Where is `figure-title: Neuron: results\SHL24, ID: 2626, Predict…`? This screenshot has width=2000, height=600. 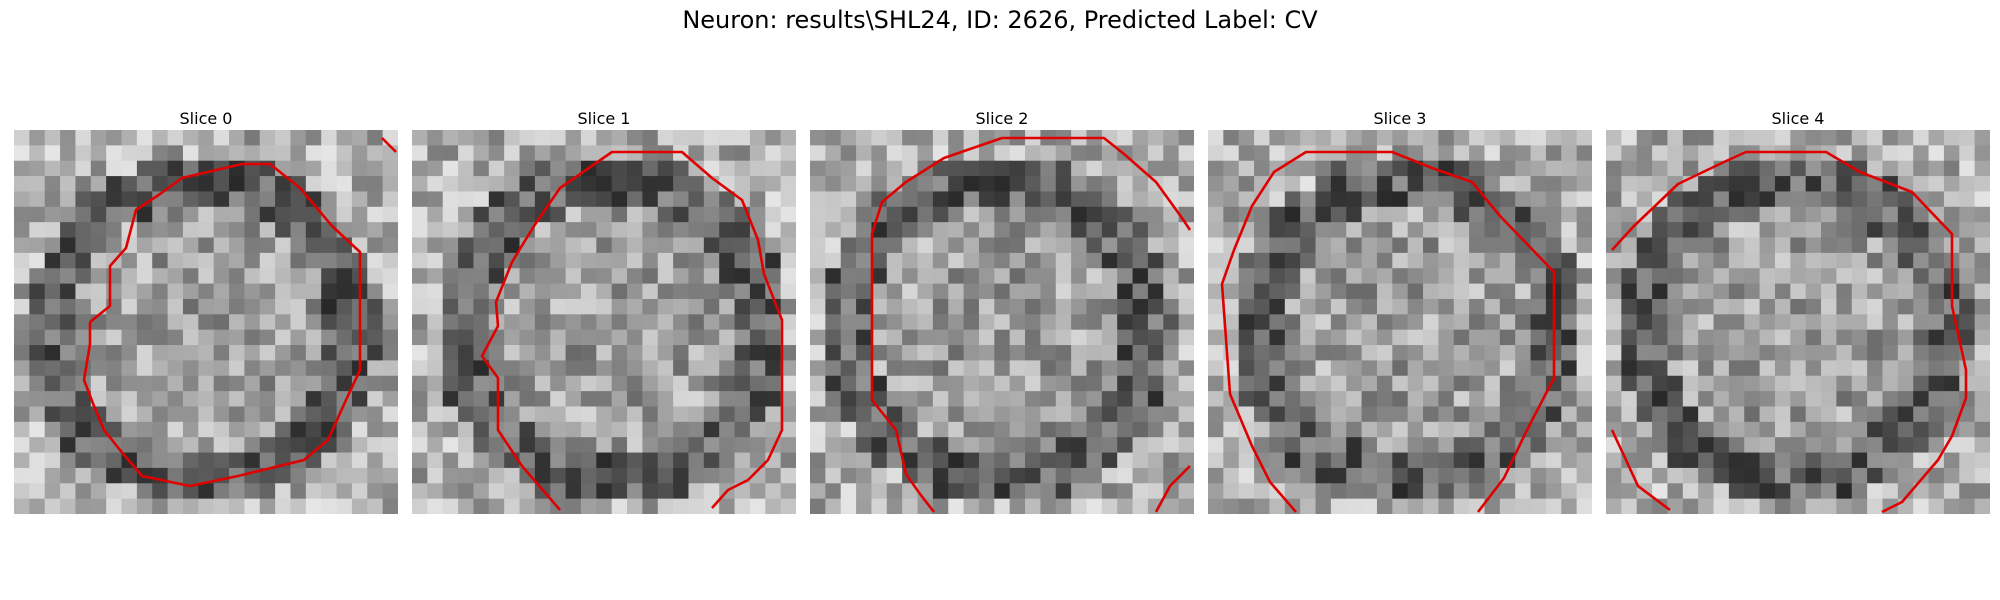 figure-title: Neuron: results\SHL24, ID: 2626, Predict… is located at coordinates (1000, 20).